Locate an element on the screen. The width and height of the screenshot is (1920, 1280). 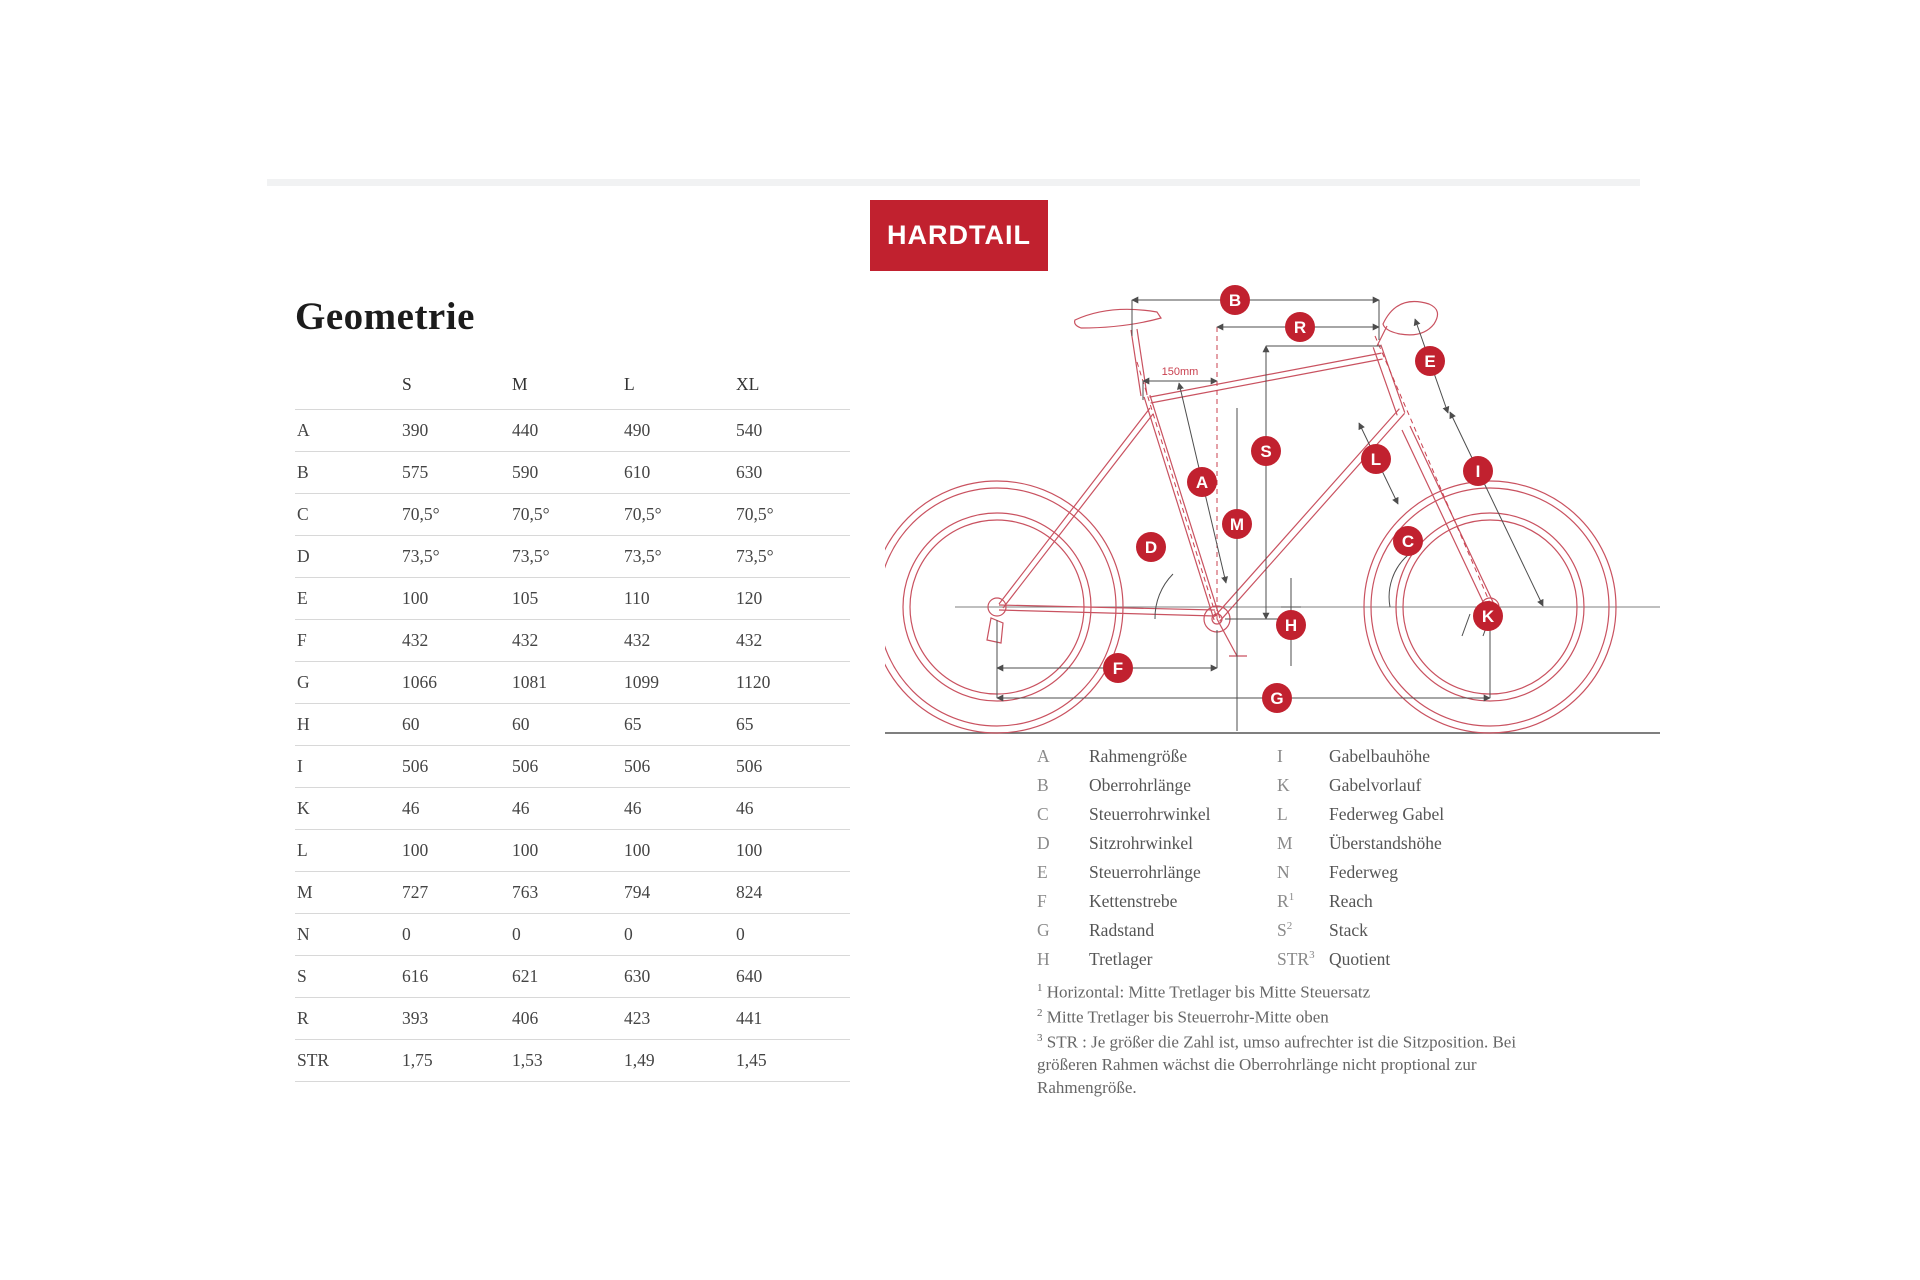
row-label: I is located at coordinates (347, 766).